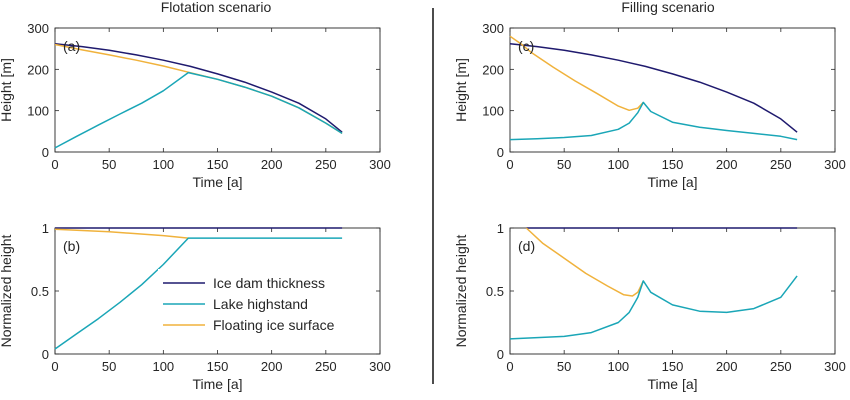 Image resolution: width=850 pixels, height=400 pixels. Describe the element at coordinates (526, 46) in the screenshot. I see `panel-label: (c)` at that location.